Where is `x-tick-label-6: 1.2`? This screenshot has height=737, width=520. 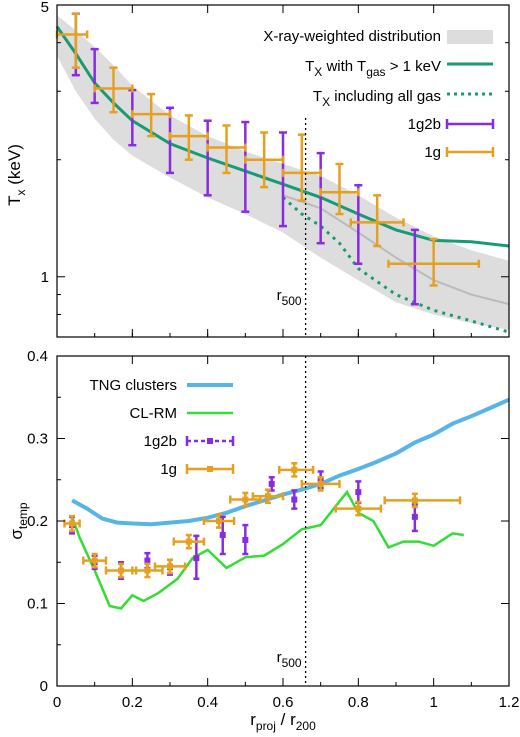
x-tick-label-6: 1.2 is located at coordinates (509, 702).